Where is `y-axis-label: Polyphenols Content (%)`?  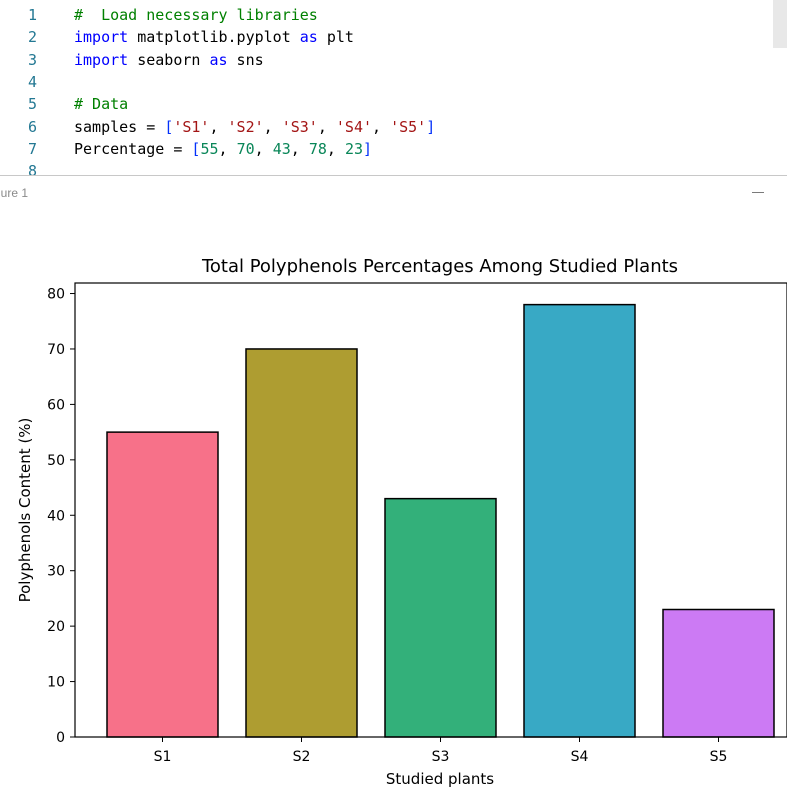 y-axis-label: Polyphenols Content (%) is located at coordinates (25, 510).